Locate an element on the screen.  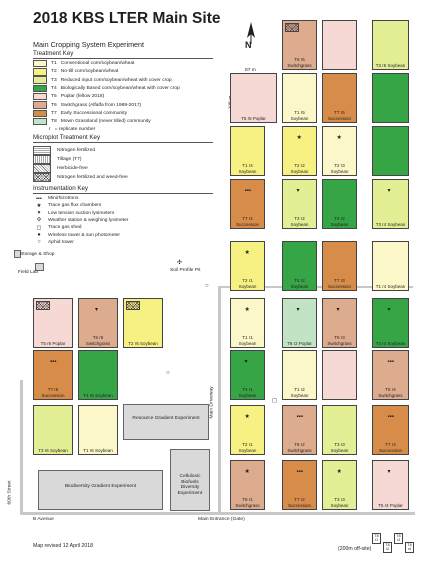
plot-cell: ▪▪▪ T7 r6 Succession is located at coordinates (53, 375).